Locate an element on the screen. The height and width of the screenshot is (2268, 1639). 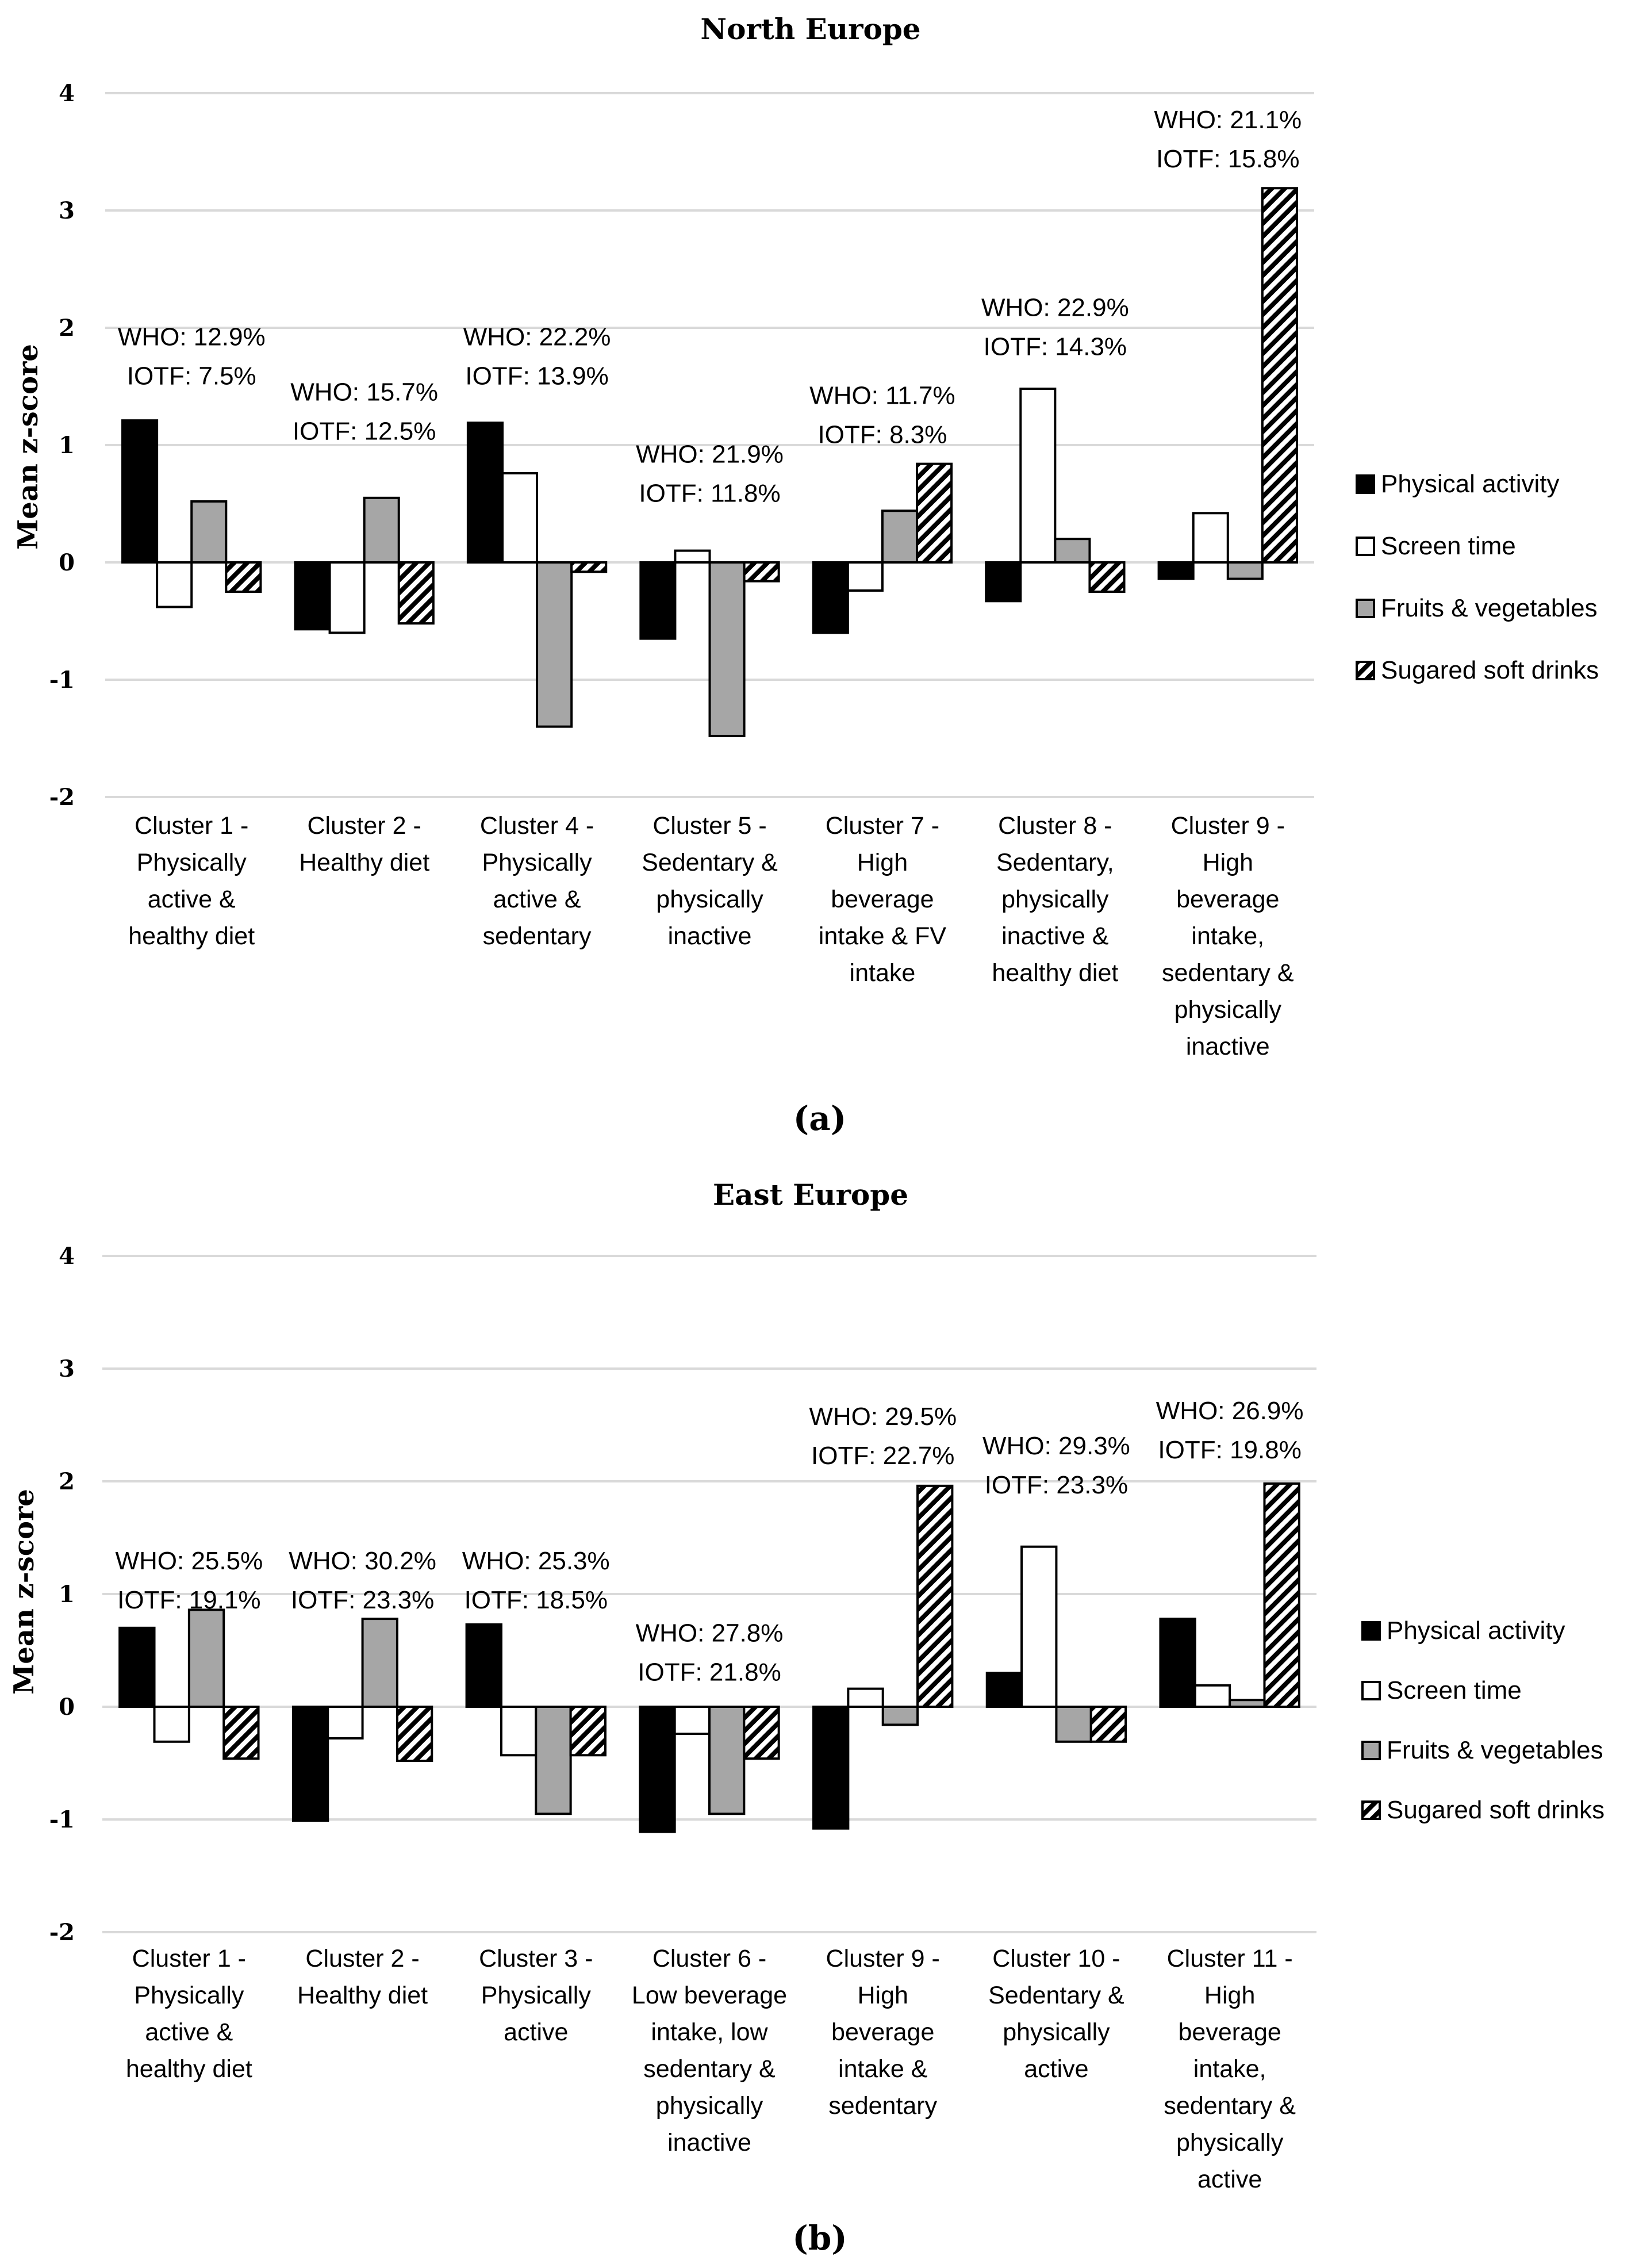
annotation-text: IOTF: 8.3% is located at coordinates (882, 435).